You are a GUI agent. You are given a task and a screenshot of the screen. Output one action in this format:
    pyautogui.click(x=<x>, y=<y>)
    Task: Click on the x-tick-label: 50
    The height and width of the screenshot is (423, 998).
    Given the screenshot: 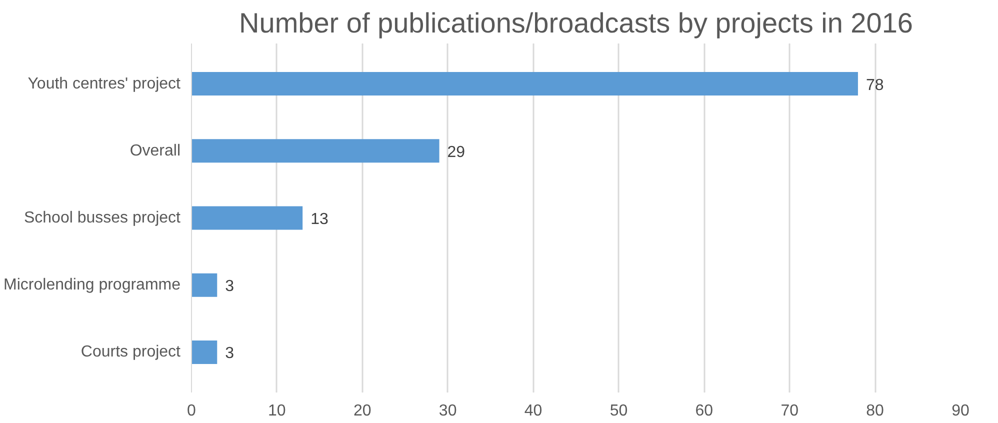 What is the action you would take?
    pyautogui.click(x=619, y=411)
    